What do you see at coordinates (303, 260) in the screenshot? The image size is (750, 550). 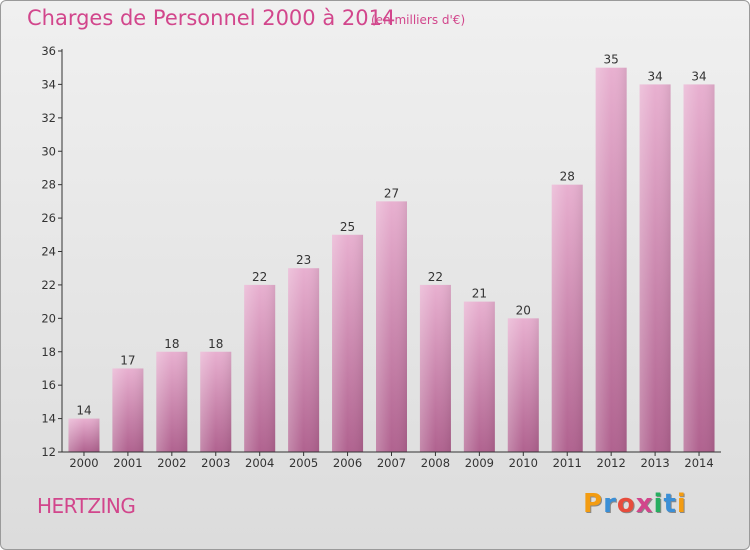 I see `data-label: 23` at bounding box center [303, 260].